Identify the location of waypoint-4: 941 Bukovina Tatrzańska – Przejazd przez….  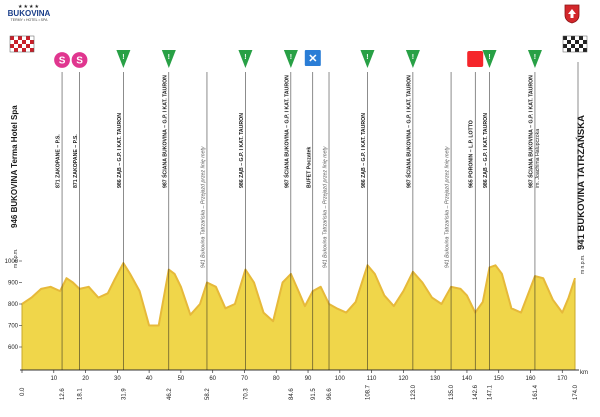
(205, 236).